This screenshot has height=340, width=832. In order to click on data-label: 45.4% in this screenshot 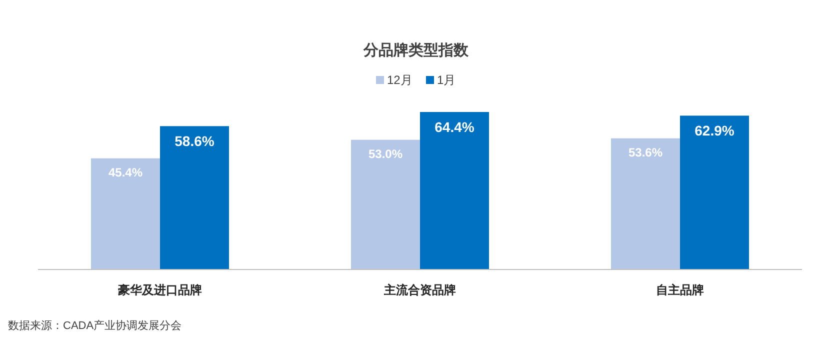, I will do `click(125, 172)`.